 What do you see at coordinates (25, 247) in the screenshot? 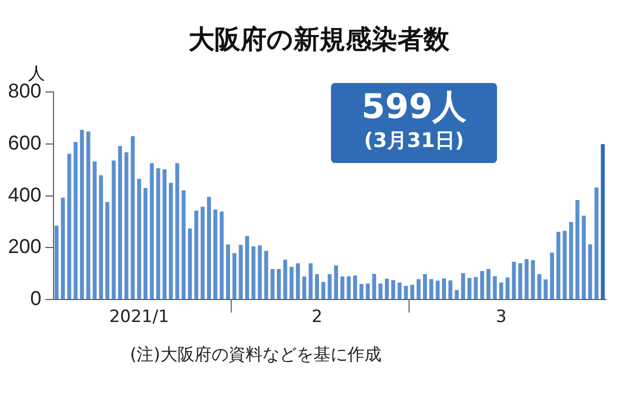
I see `y-tick-label: 200` at bounding box center [25, 247].